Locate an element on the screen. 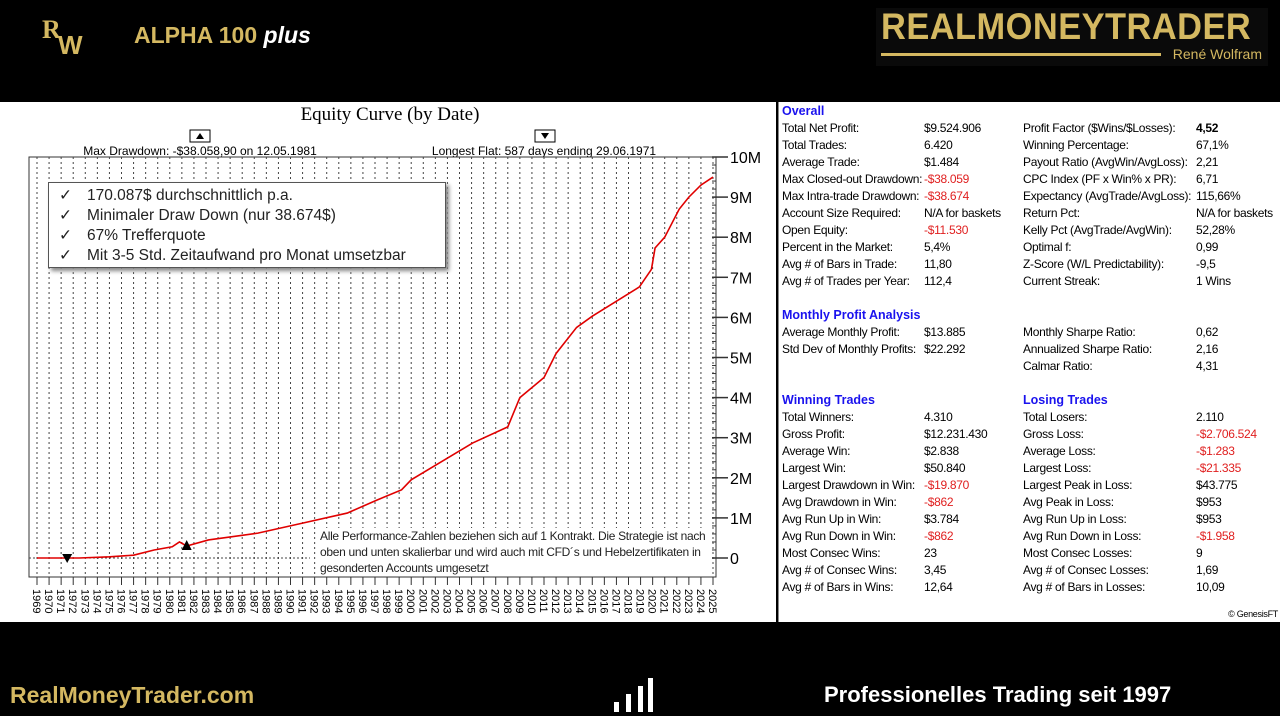 The image size is (1280, 716). footer-site: RealMoneyTrader.com is located at coordinates (132, 695).